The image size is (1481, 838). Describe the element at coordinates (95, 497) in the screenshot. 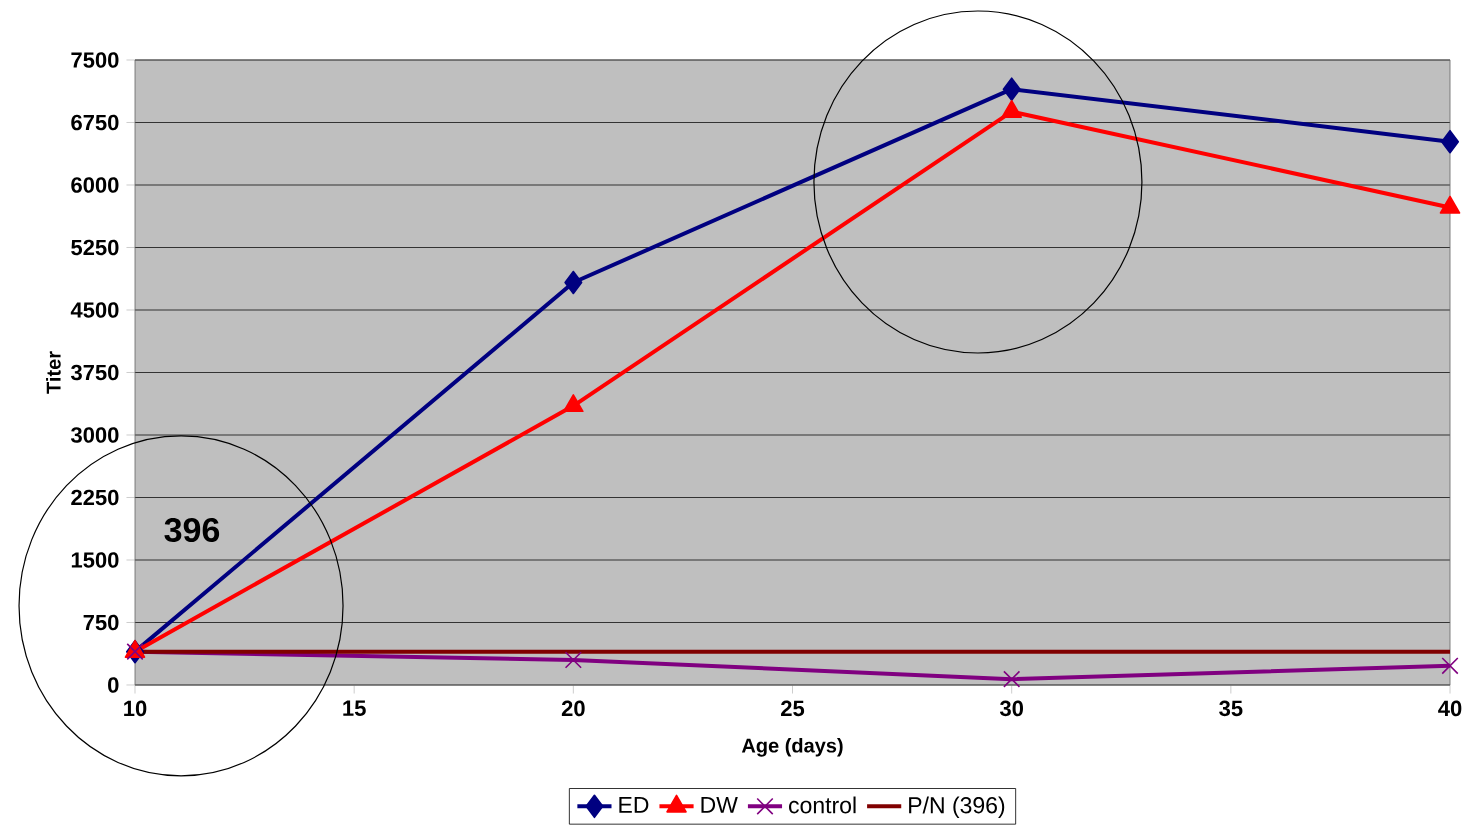

I see `y-tick-label: 2250` at that location.